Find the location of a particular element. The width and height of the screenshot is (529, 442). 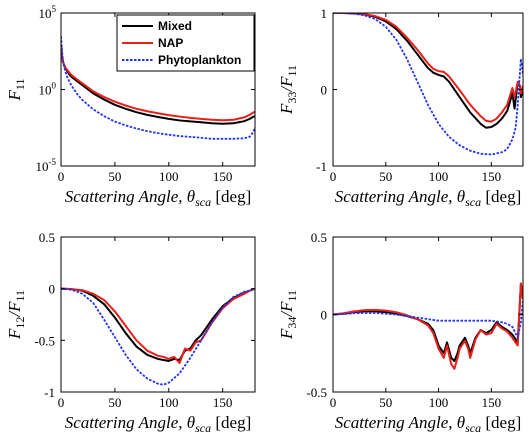

f11-series-group is located at coordinates (158, 88).